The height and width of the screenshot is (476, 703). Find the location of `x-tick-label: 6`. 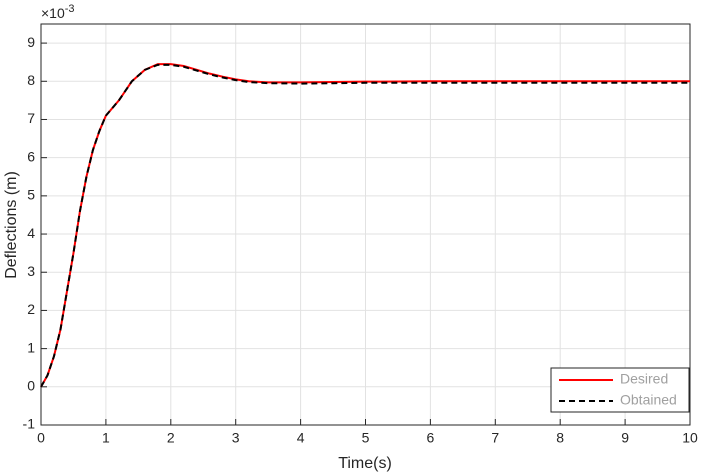

x-tick-label: 6 is located at coordinates (431, 438).